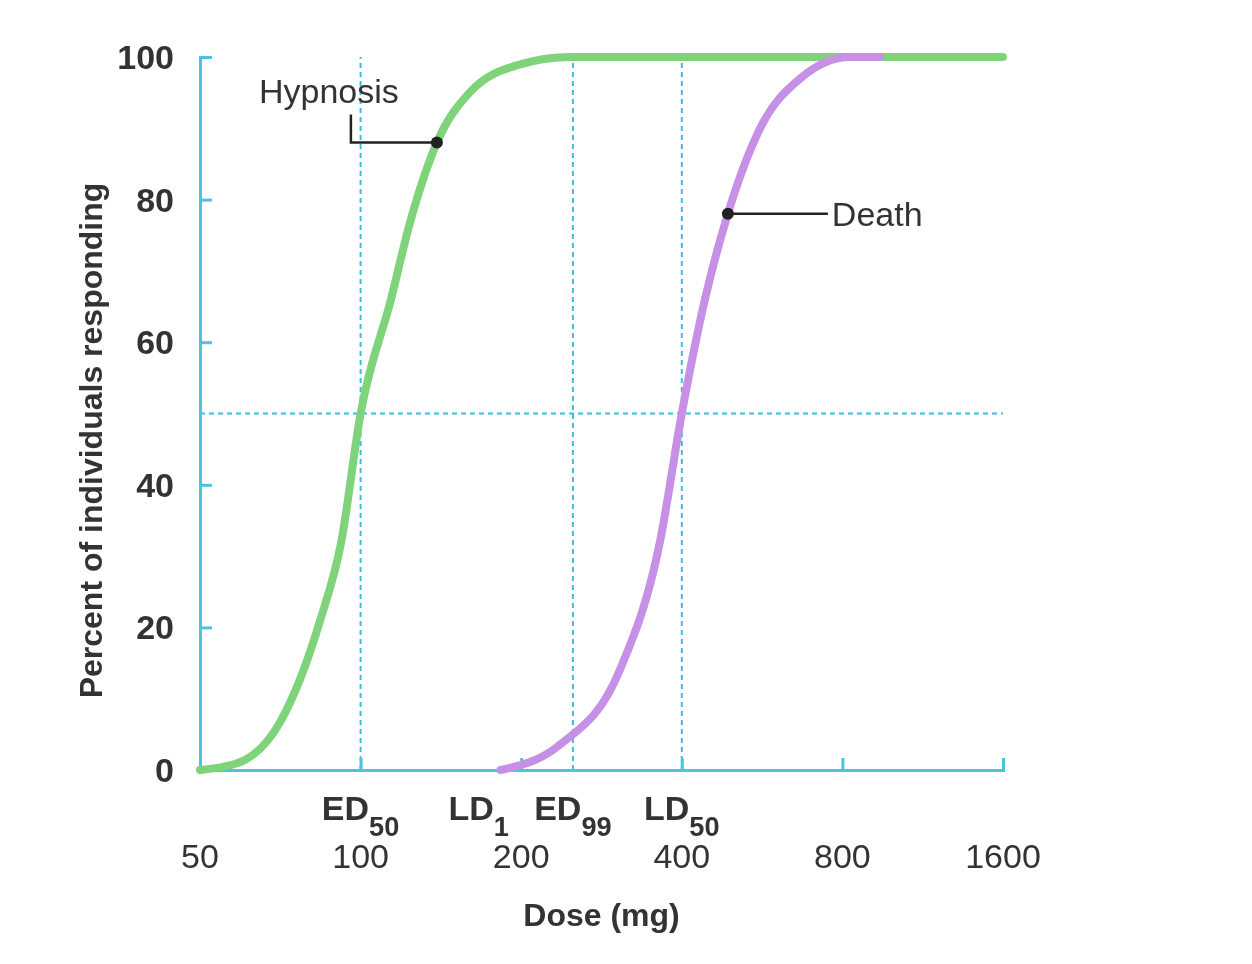 The height and width of the screenshot is (964, 1252). I want to click on series-label: Hypnosis, so click(328, 90).